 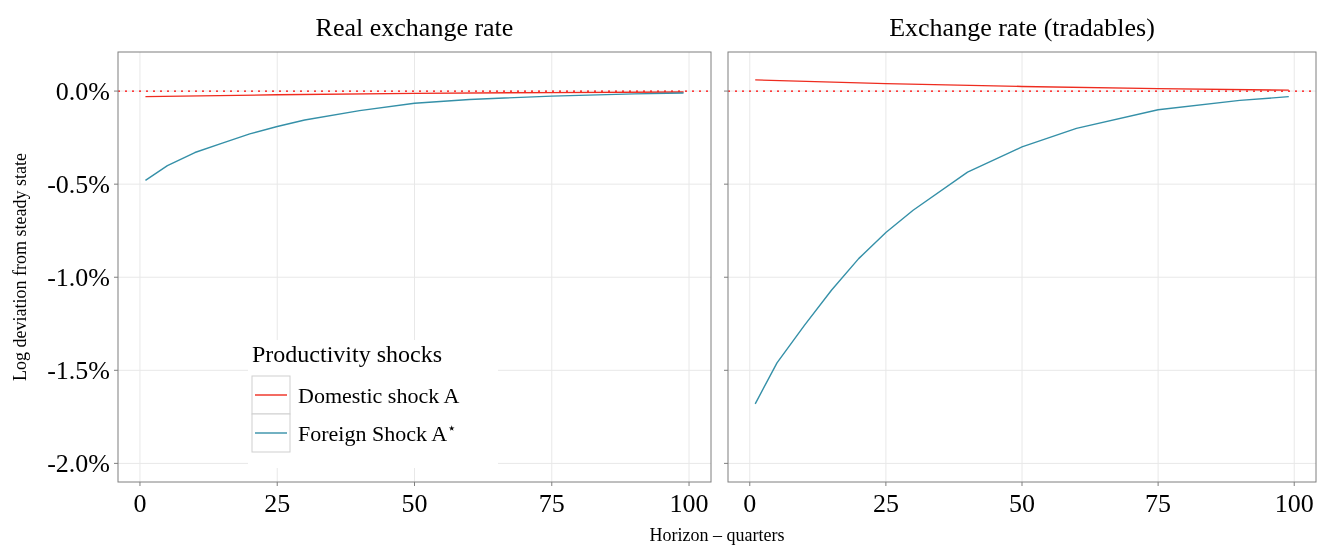 I want to click on legend-label: Foreign Shock A$^{⋆}$, so click(x=377, y=432).